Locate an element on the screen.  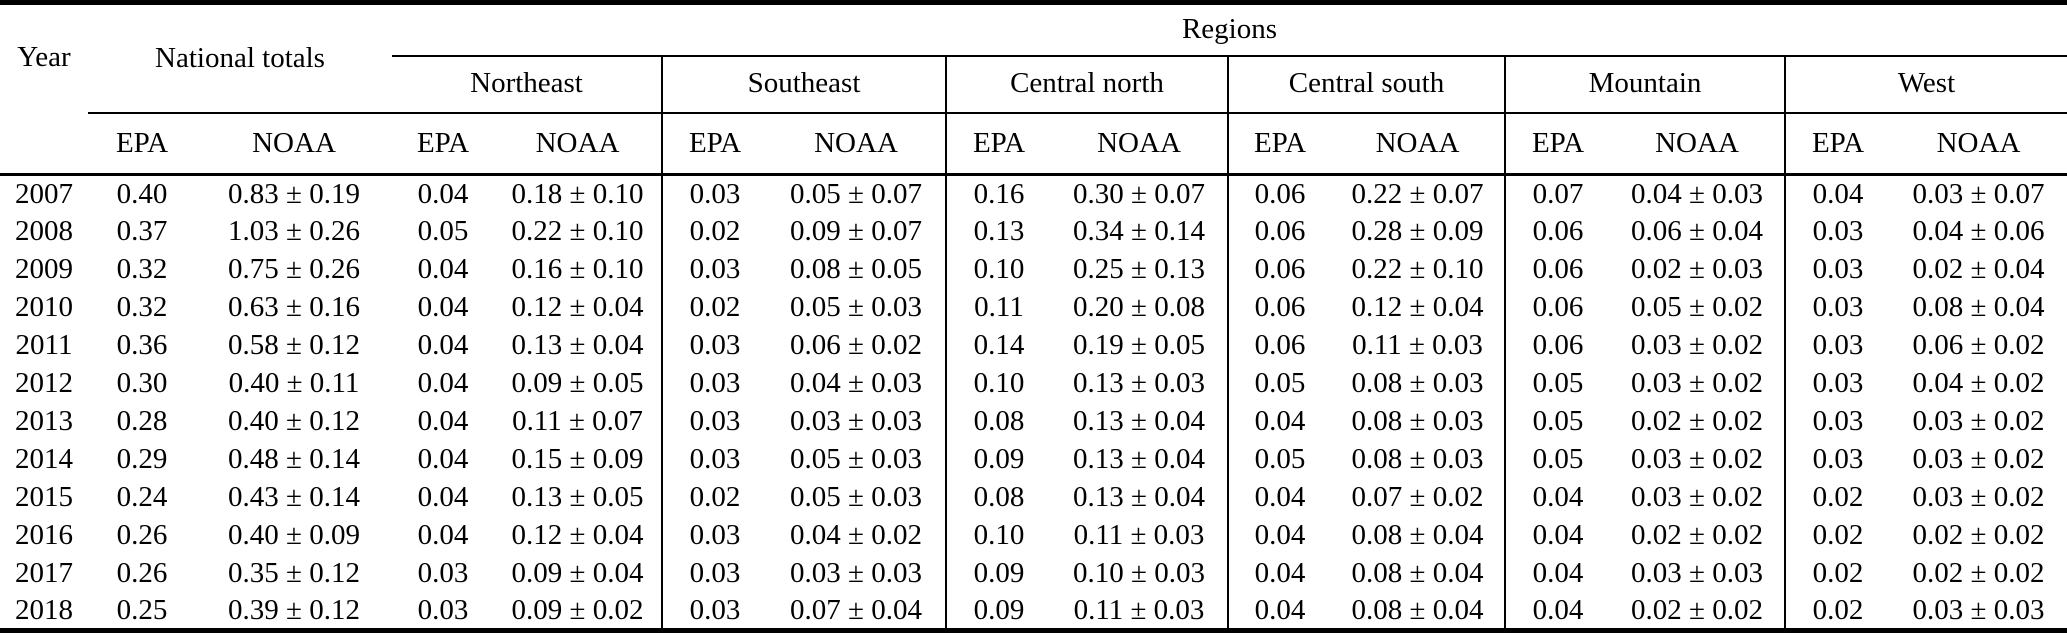
noaa-value-cell: 0.83 ± 0.19 is located at coordinates (294, 193).